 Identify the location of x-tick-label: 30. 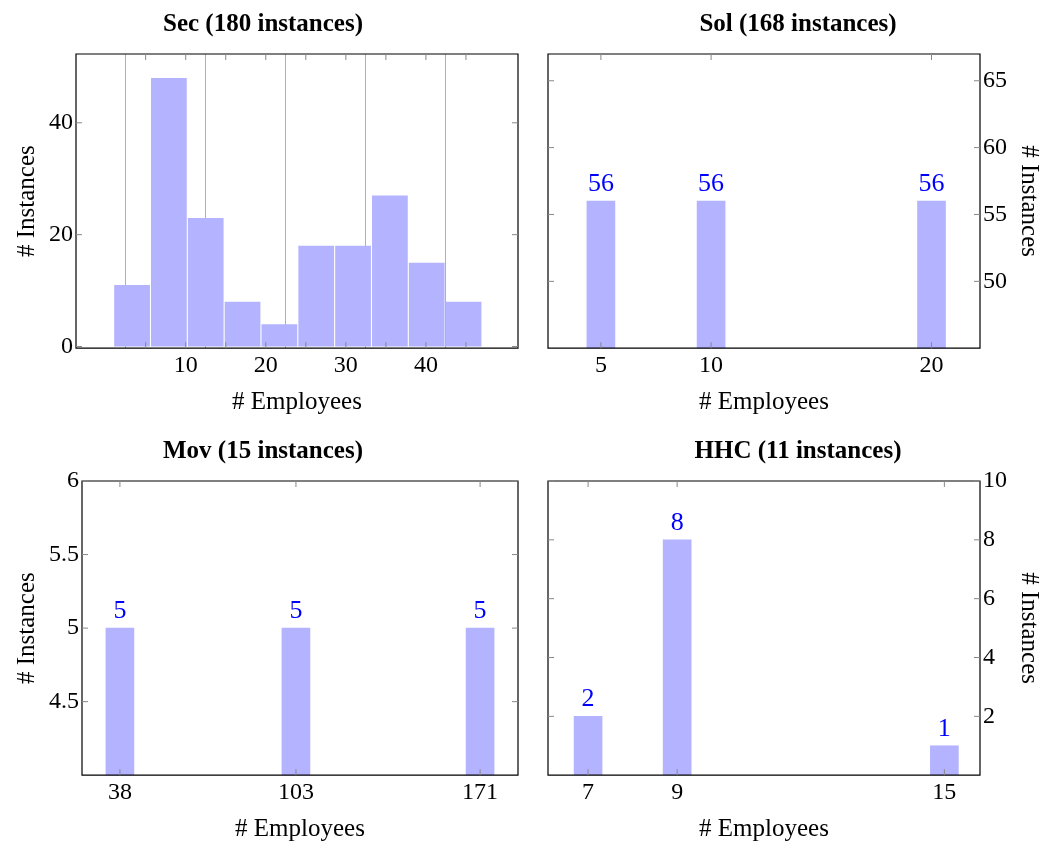
(345, 363).